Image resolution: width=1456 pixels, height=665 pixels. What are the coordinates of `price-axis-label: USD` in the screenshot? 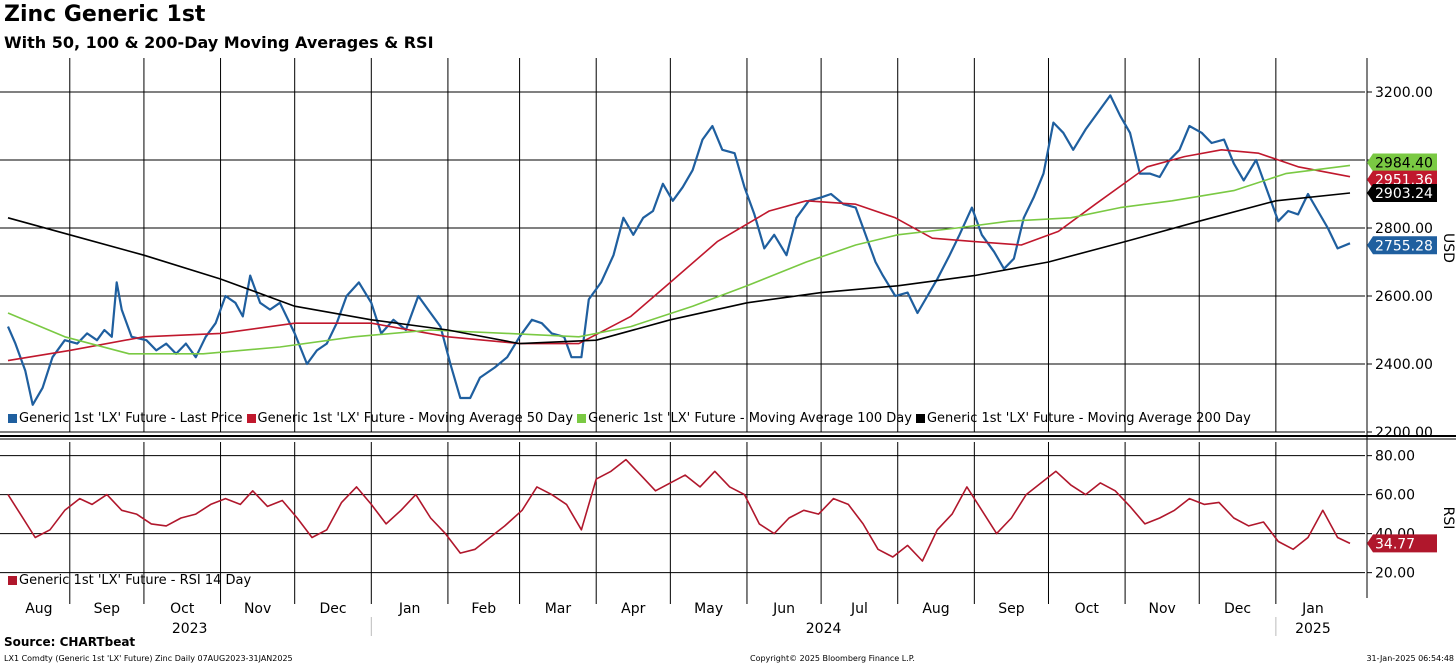 It's located at (1448, 248).